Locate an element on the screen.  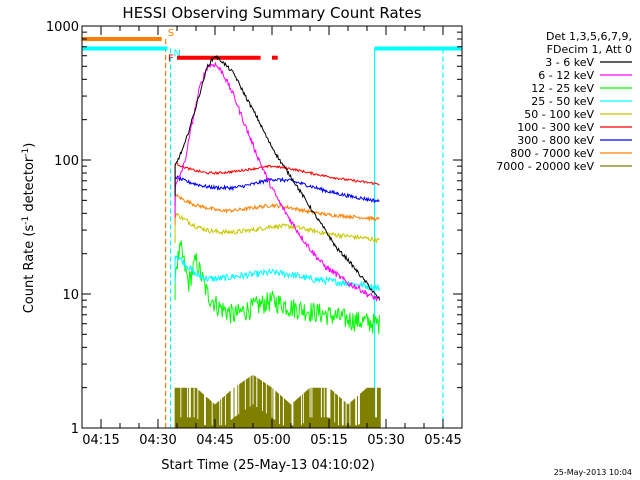
x-tick-label-2: 04:45 is located at coordinates (214, 440).